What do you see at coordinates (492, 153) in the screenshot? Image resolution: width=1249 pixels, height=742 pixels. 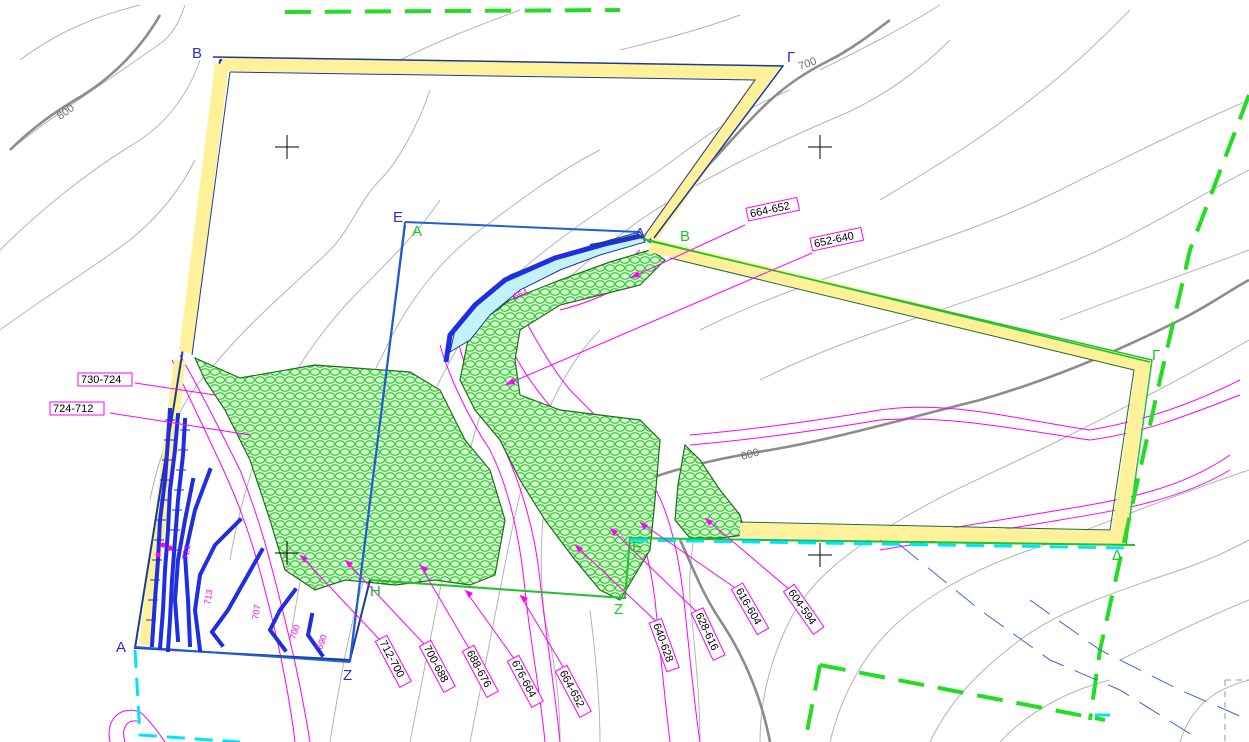 I see `plot-north-outline-inner` at bounding box center [492, 153].